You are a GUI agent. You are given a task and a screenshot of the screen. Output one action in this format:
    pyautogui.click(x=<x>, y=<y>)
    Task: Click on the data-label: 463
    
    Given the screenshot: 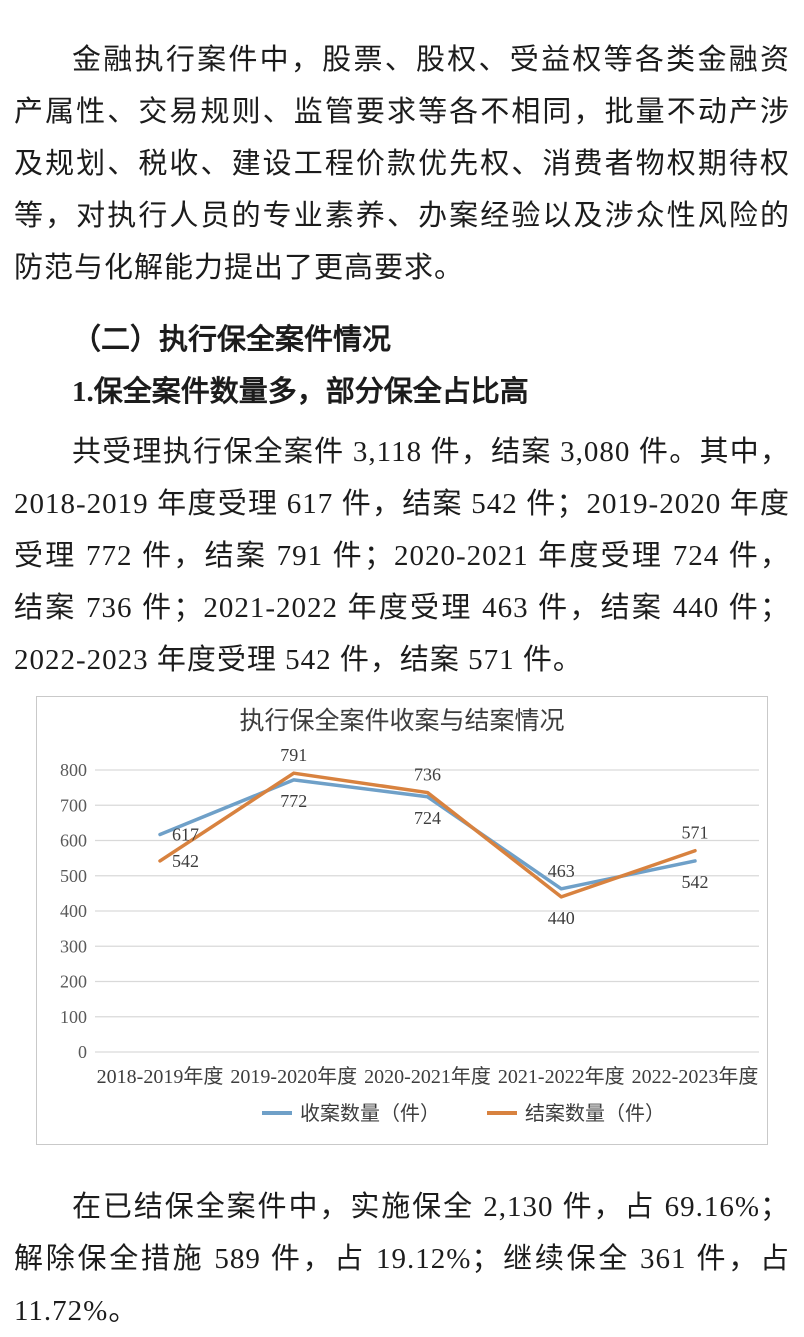 What is the action you would take?
    pyautogui.click(x=561, y=871)
    